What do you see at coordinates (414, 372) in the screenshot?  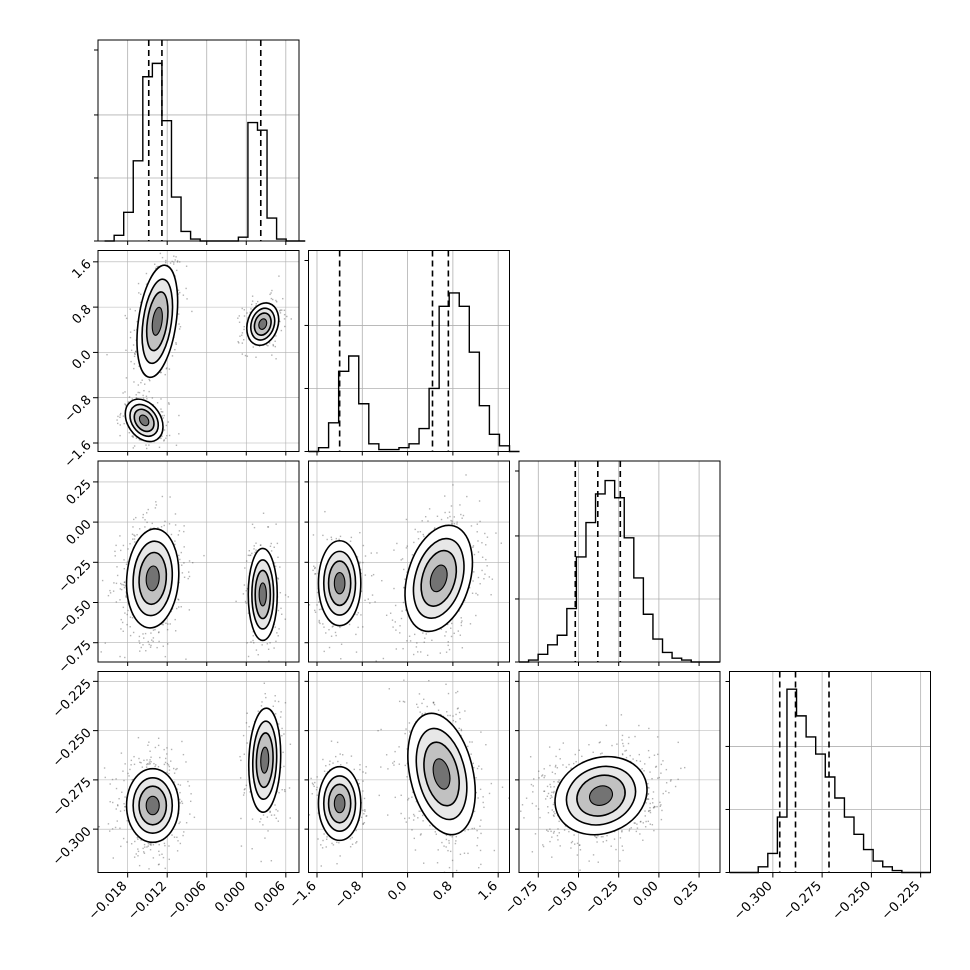 I see `histogram-series` at bounding box center [414, 372].